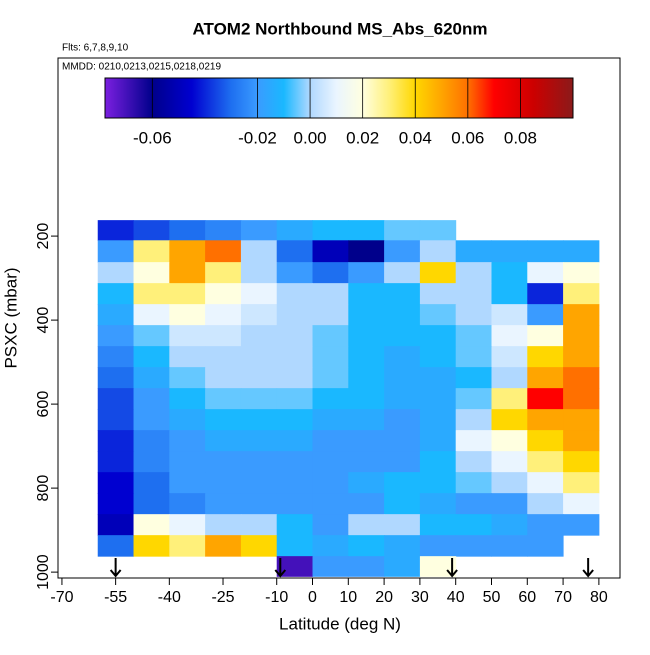  What do you see at coordinates (115, 568) in the screenshot?
I see `flight-arrow` at bounding box center [115, 568].